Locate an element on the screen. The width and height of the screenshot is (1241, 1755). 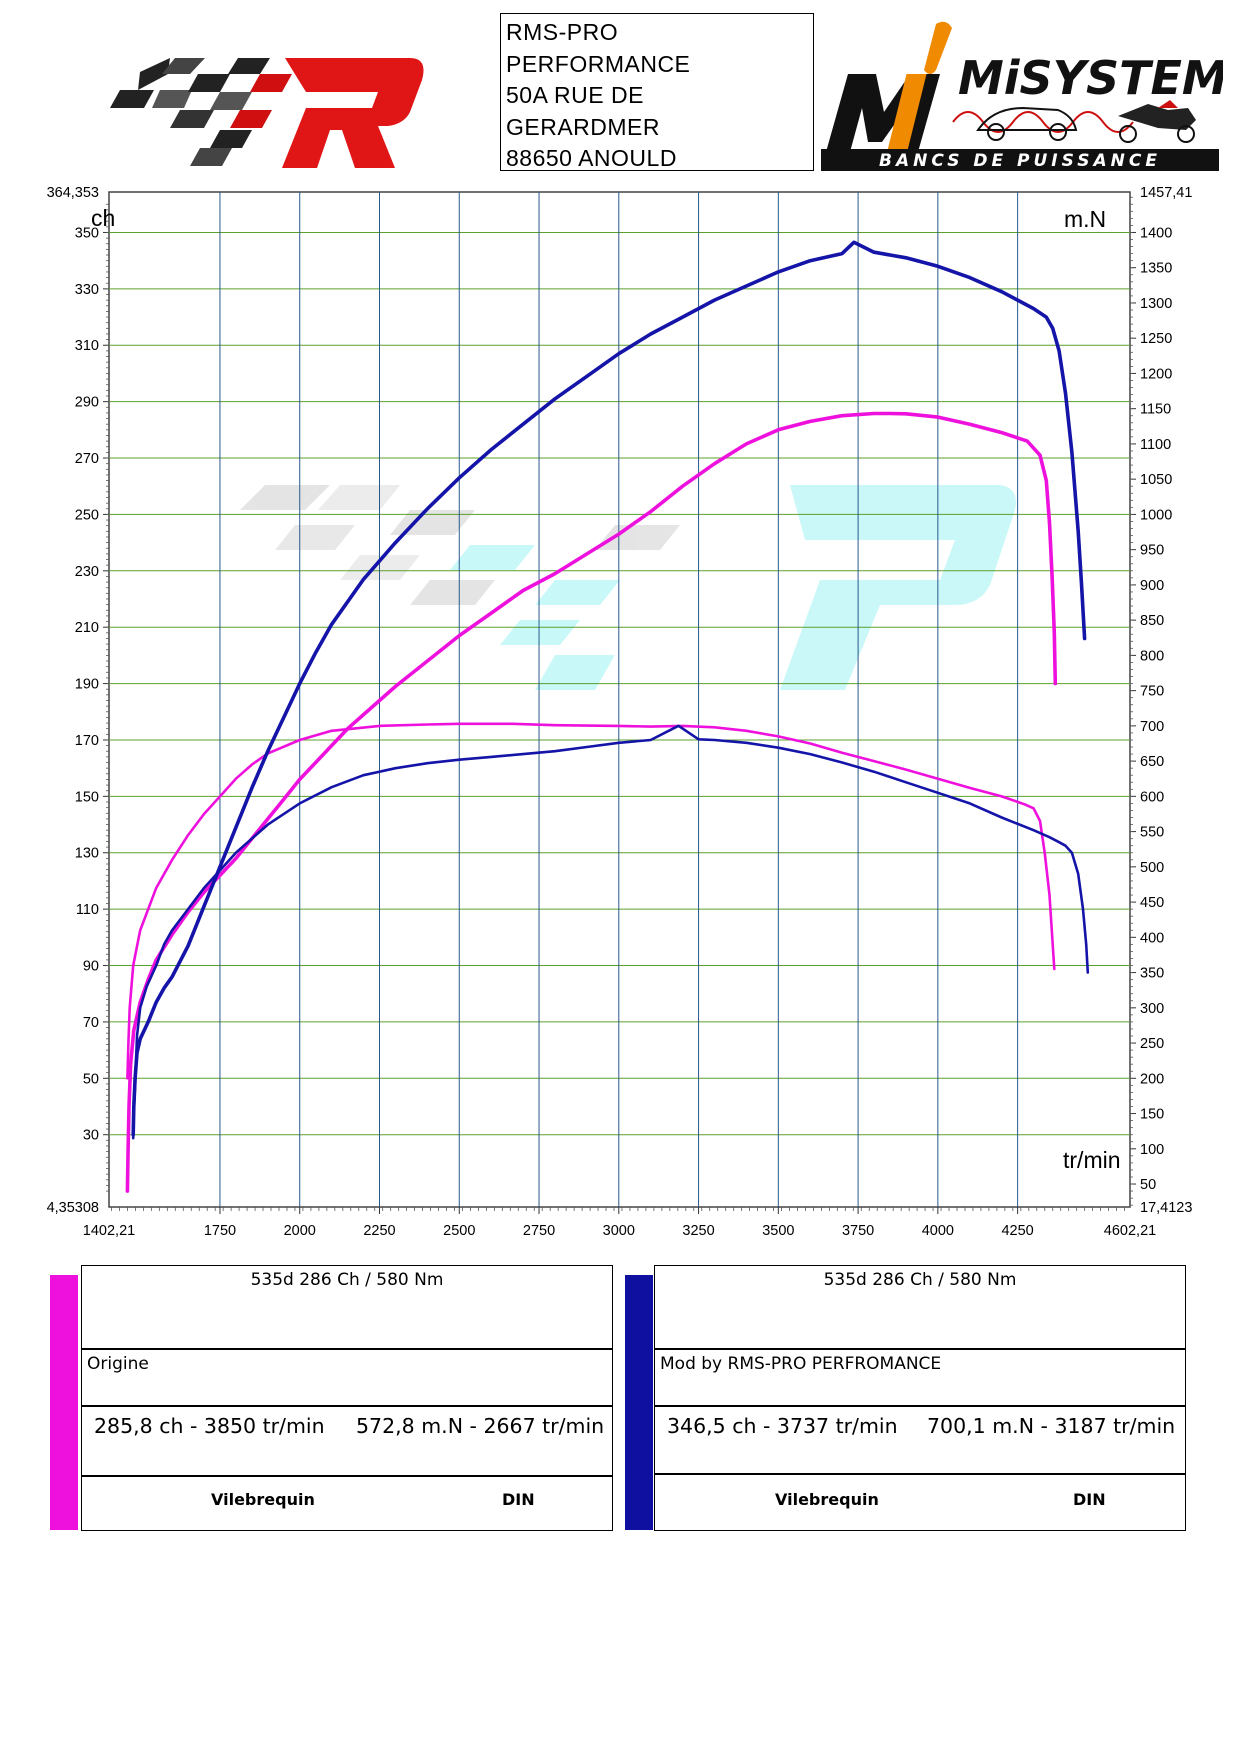
y-left-tick-label: 270 is located at coordinates (87, 459).